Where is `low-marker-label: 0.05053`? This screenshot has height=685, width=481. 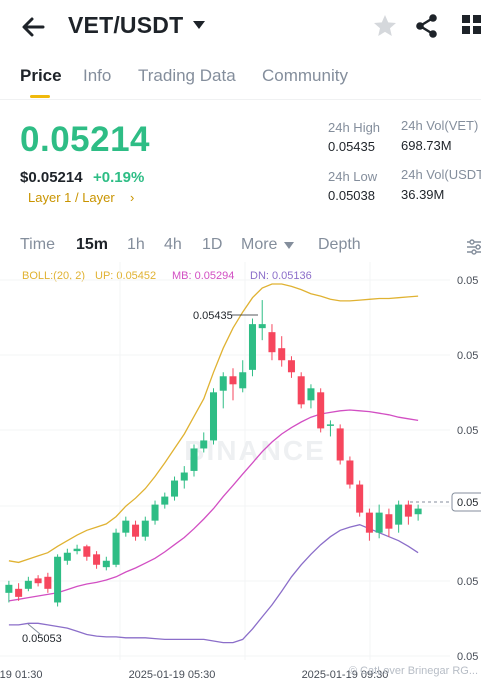
low-marker-label: 0.05053 is located at coordinates (42, 639).